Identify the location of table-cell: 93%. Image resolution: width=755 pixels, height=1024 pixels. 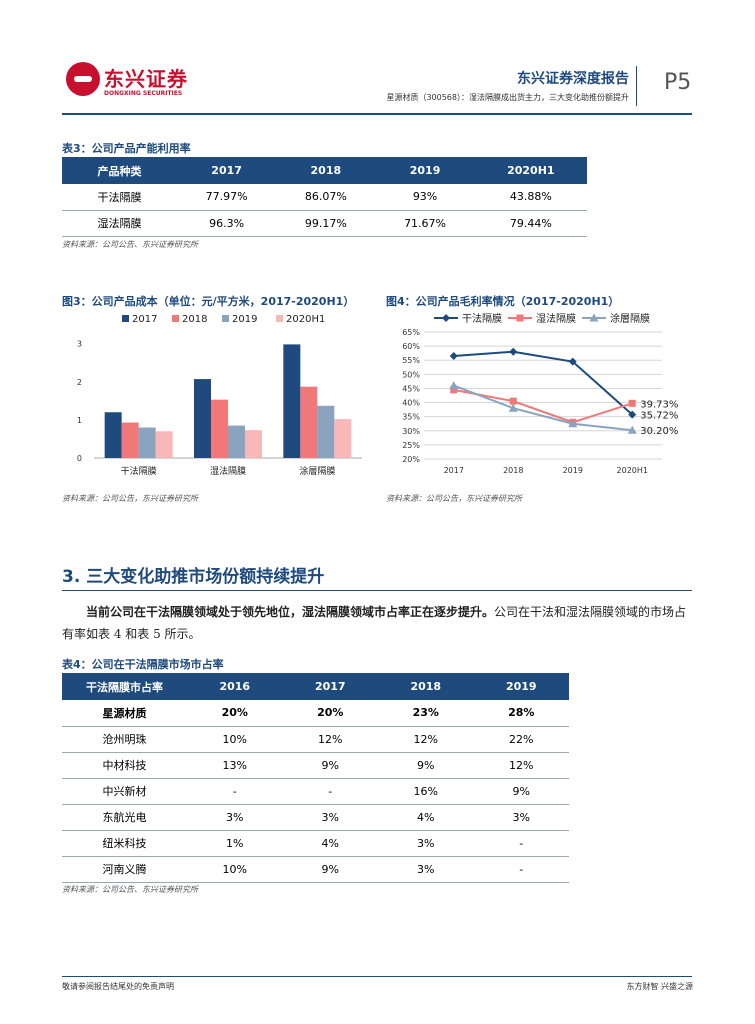
(425, 197).